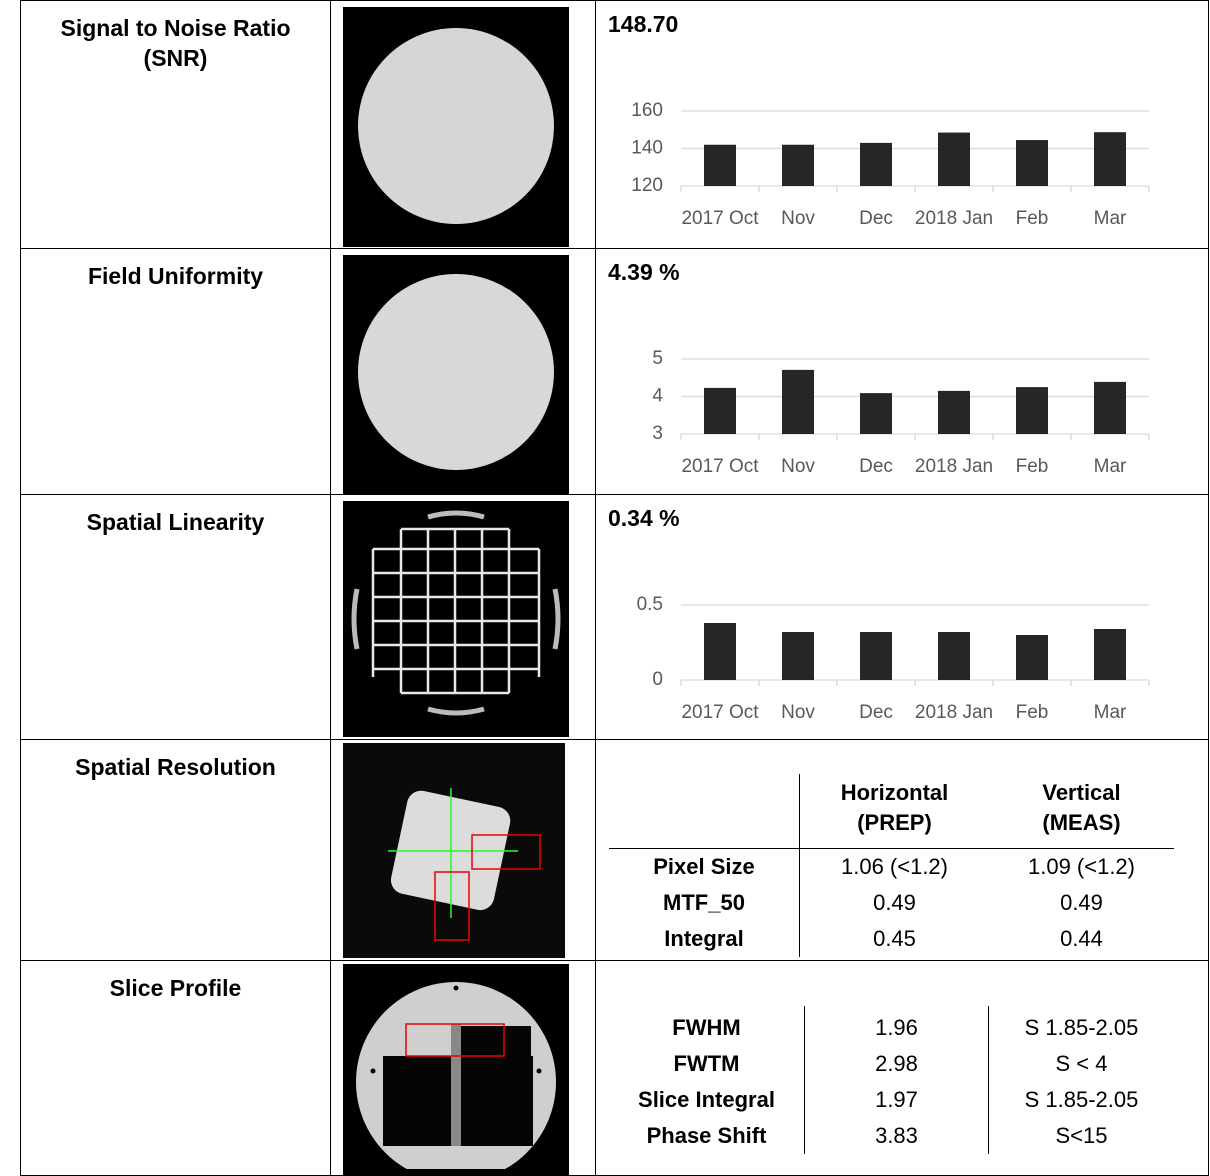 The height and width of the screenshot is (1176, 1210). I want to click on trend-chart: 120 140 160 2017 Oct Nov Dec 2018 Jan Feb Mar, so click(890, 164).